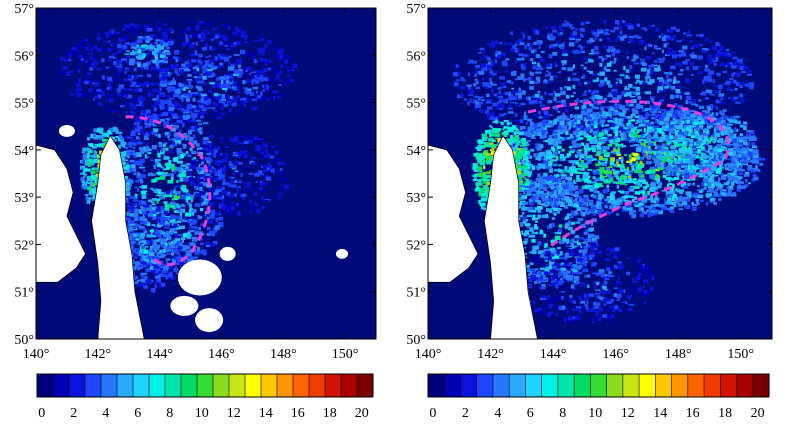 The height and width of the screenshot is (426, 788). Describe the element at coordinates (298, 413) in the screenshot. I see `colorbar-tick-label: 16` at that location.